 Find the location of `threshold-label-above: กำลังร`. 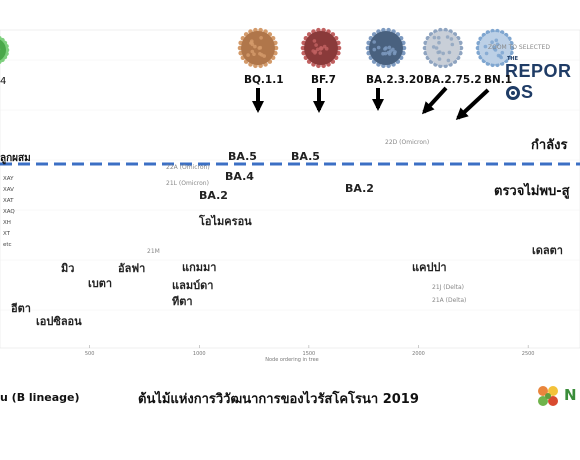

threshold-label-above: กำลังร is located at coordinates (549, 145).